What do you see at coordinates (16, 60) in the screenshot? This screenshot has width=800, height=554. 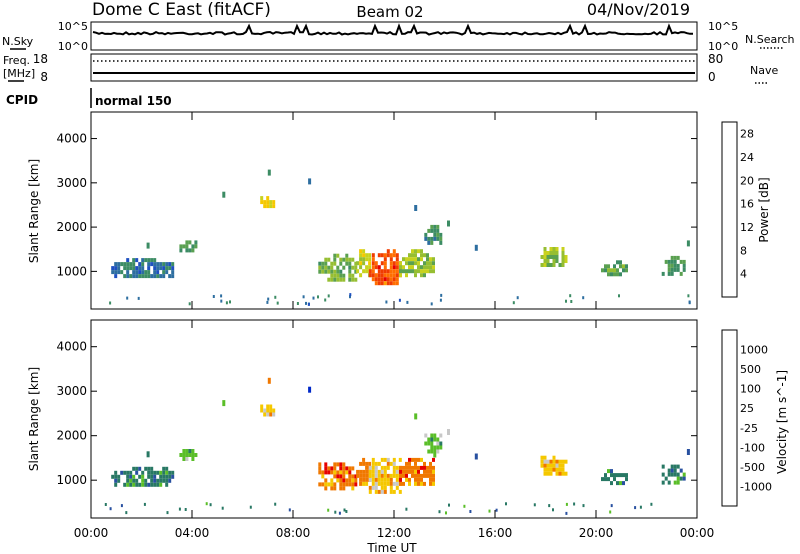 I see `freq-label: Freq.` at bounding box center [16, 60].